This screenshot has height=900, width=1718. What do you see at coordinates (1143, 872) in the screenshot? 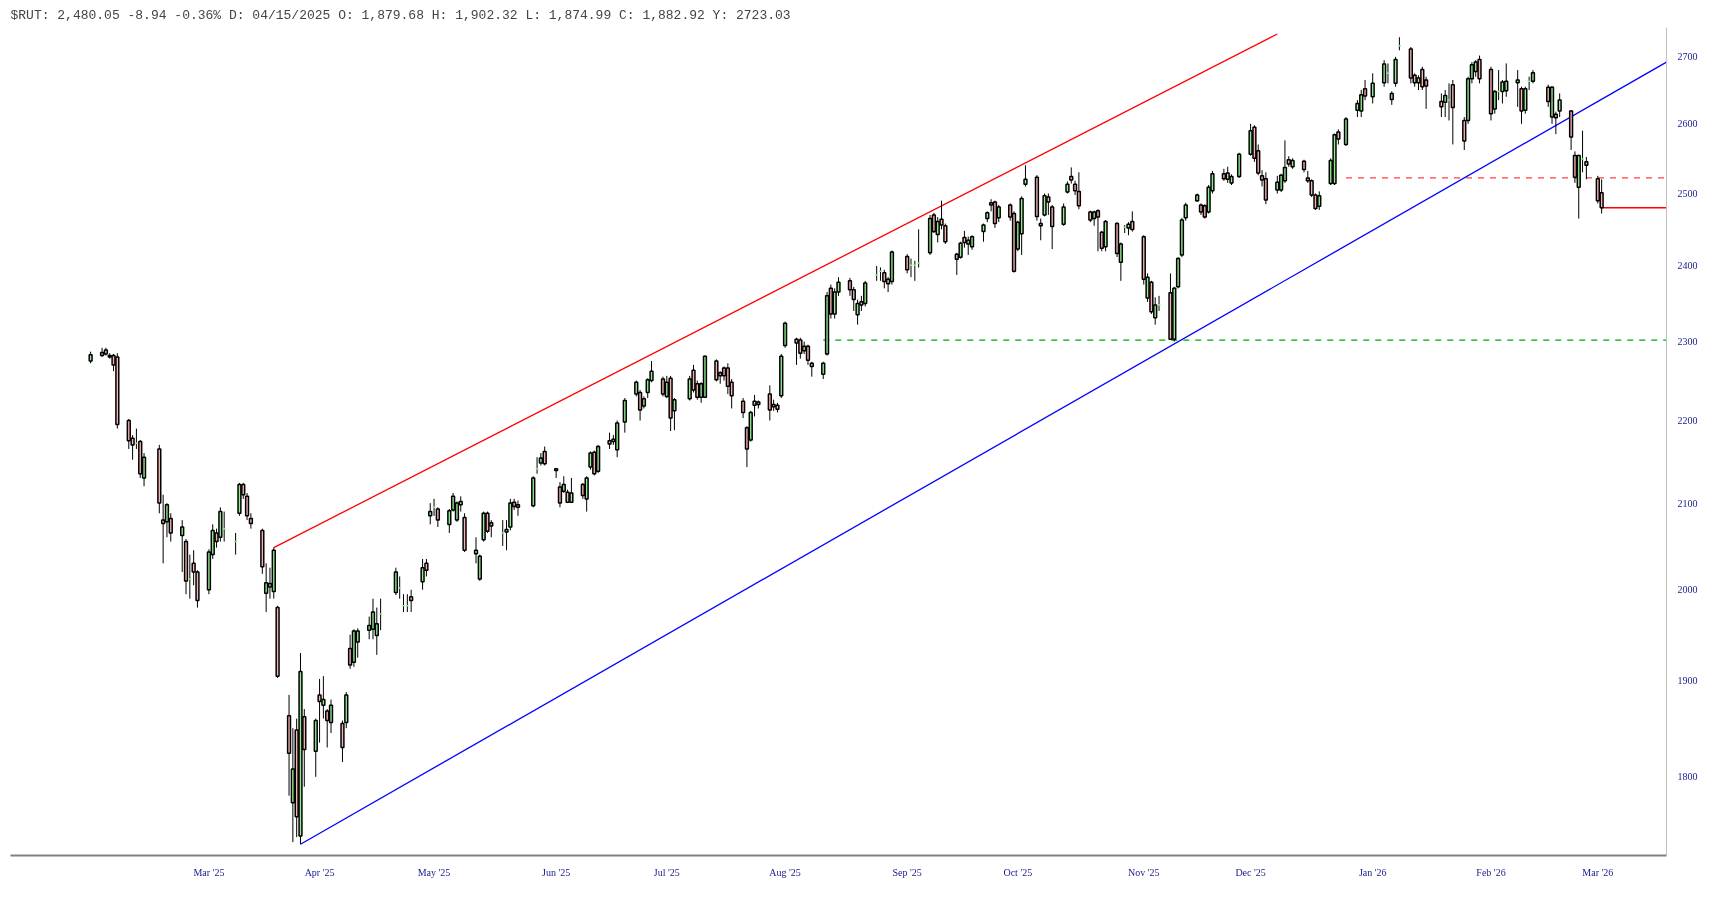
I see `x-tick-label: Nov '25` at bounding box center [1143, 872].